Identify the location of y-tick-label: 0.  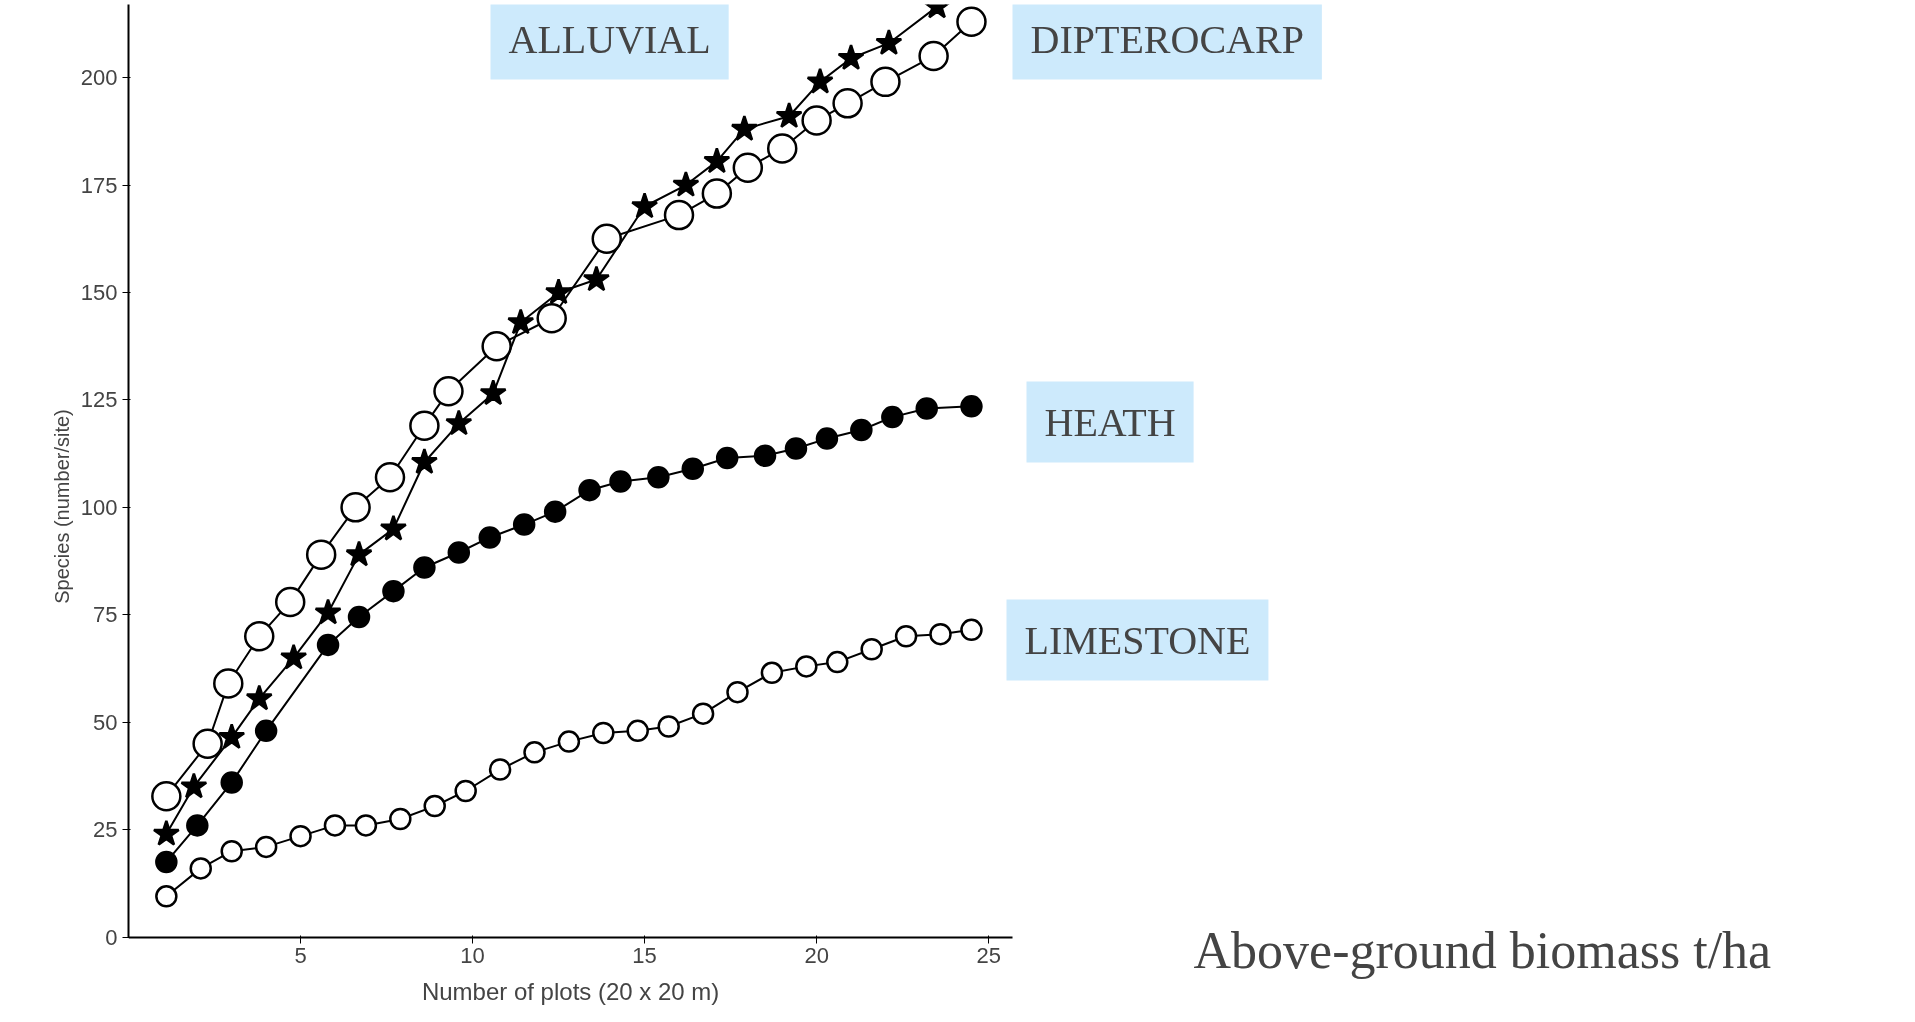
(111, 937).